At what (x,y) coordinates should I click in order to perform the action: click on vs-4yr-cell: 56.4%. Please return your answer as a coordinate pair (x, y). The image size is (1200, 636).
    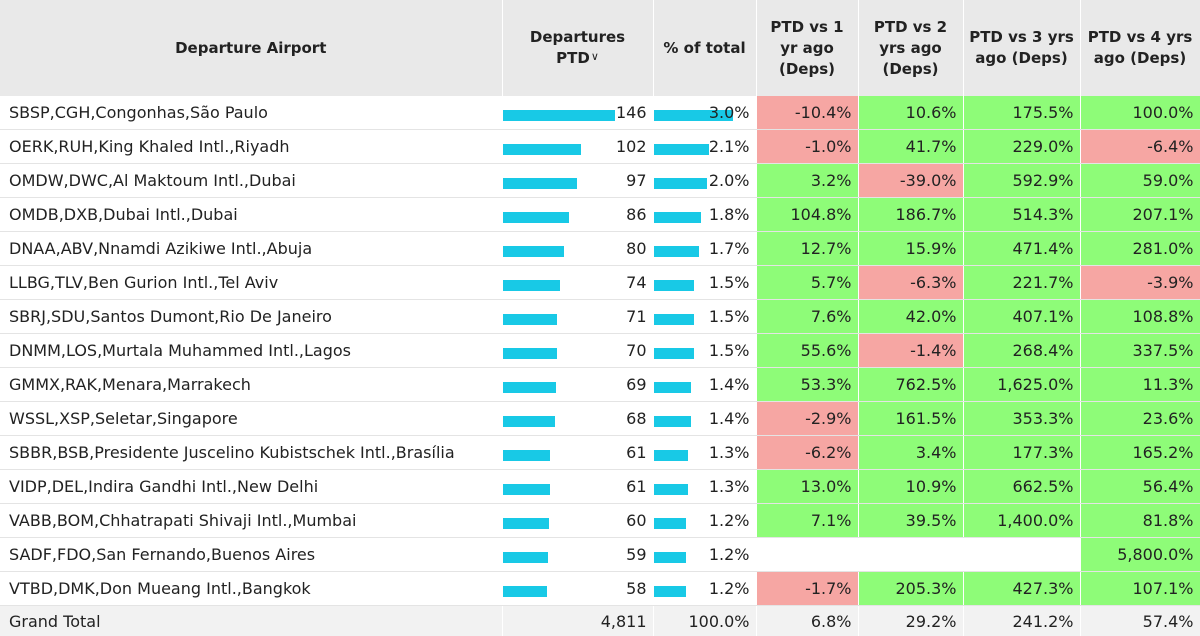
    Looking at the image, I should click on (1140, 486).